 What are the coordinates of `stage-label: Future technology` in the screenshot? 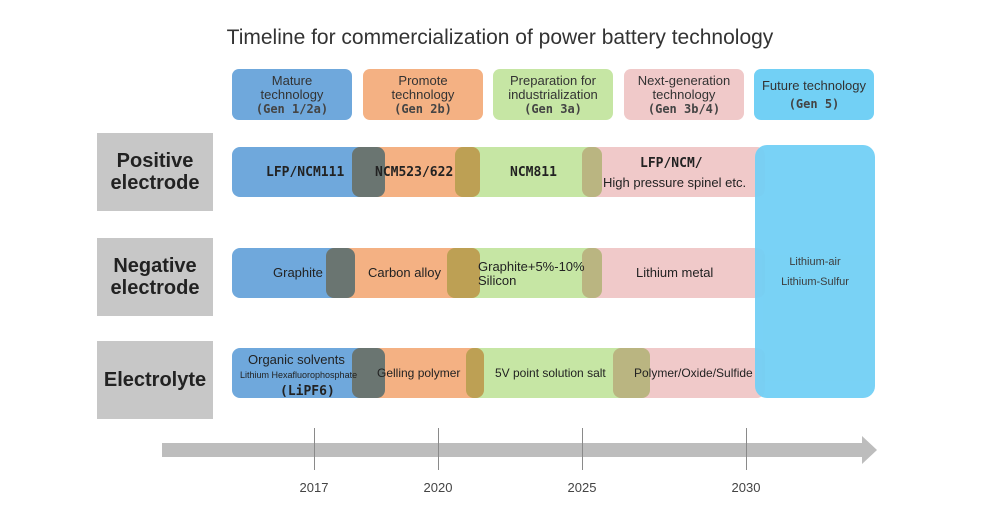 It's located at (814, 85).